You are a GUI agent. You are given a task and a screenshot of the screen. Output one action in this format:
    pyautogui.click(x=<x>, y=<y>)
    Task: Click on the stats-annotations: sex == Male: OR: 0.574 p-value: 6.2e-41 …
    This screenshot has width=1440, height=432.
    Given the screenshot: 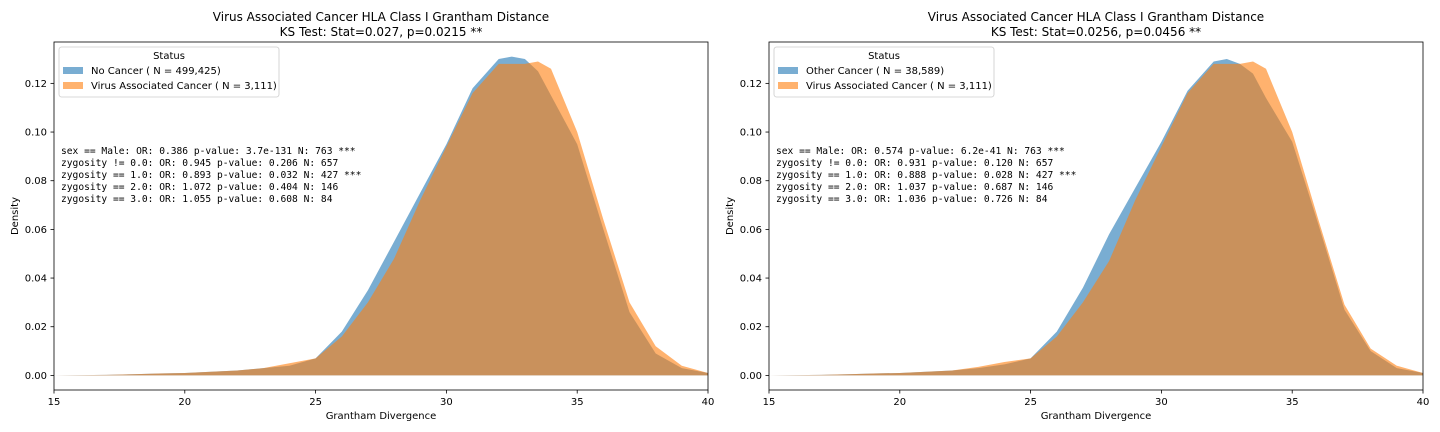 What is the action you would take?
    pyautogui.click(x=926, y=175)
    